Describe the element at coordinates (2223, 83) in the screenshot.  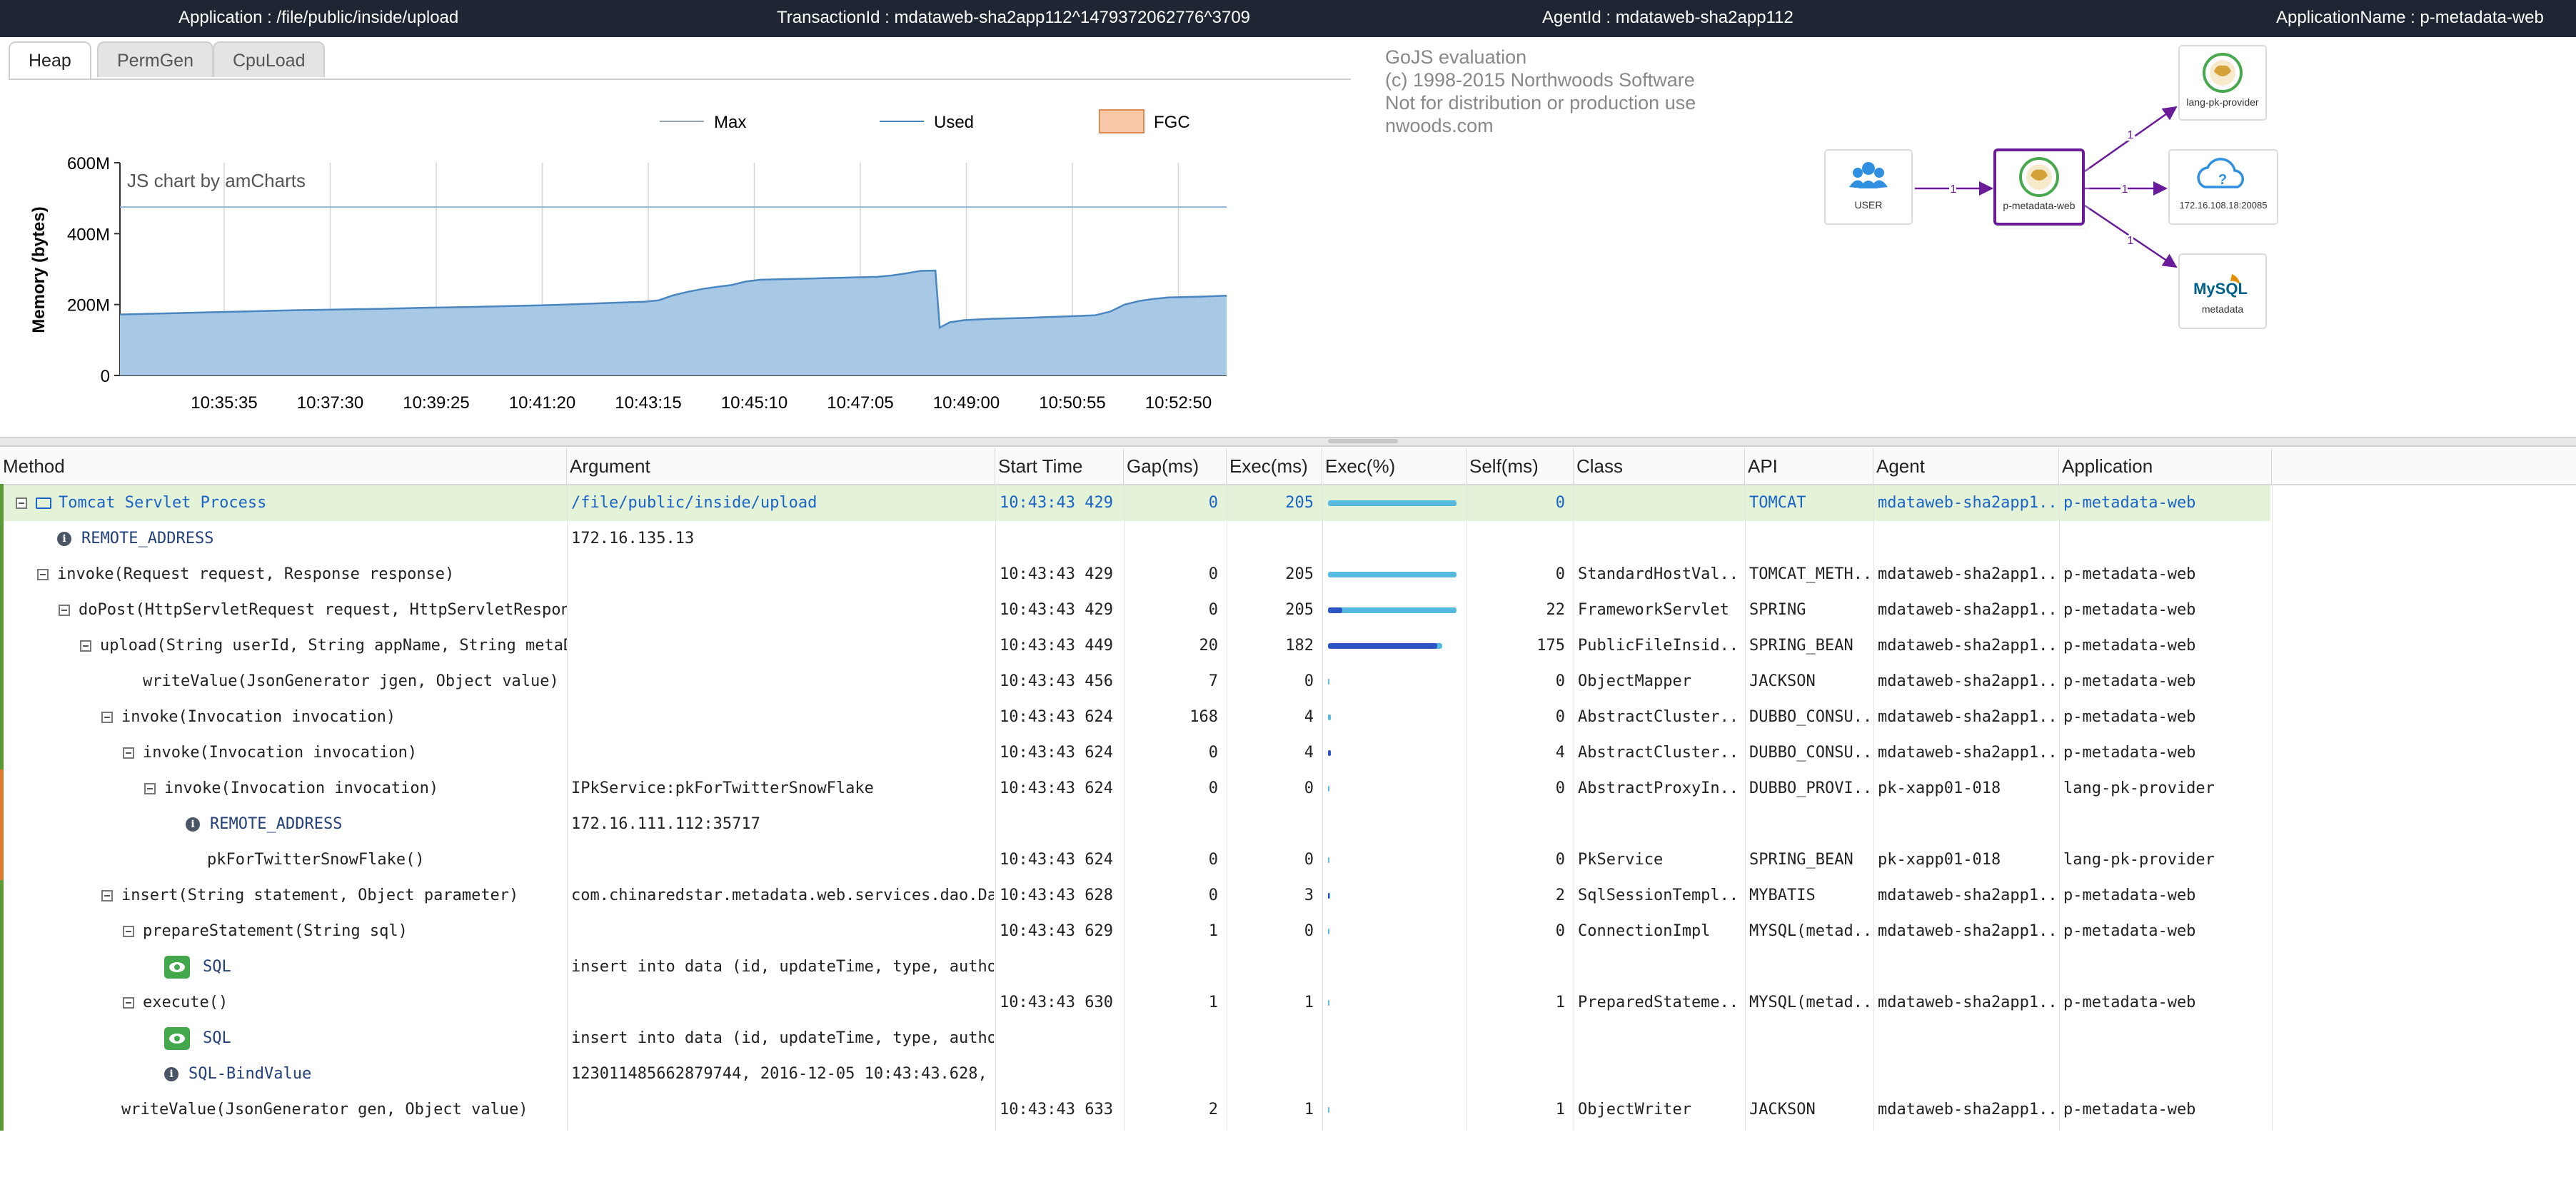
I see `node-lang-pk-provider: lang-pk-provider` at that location.